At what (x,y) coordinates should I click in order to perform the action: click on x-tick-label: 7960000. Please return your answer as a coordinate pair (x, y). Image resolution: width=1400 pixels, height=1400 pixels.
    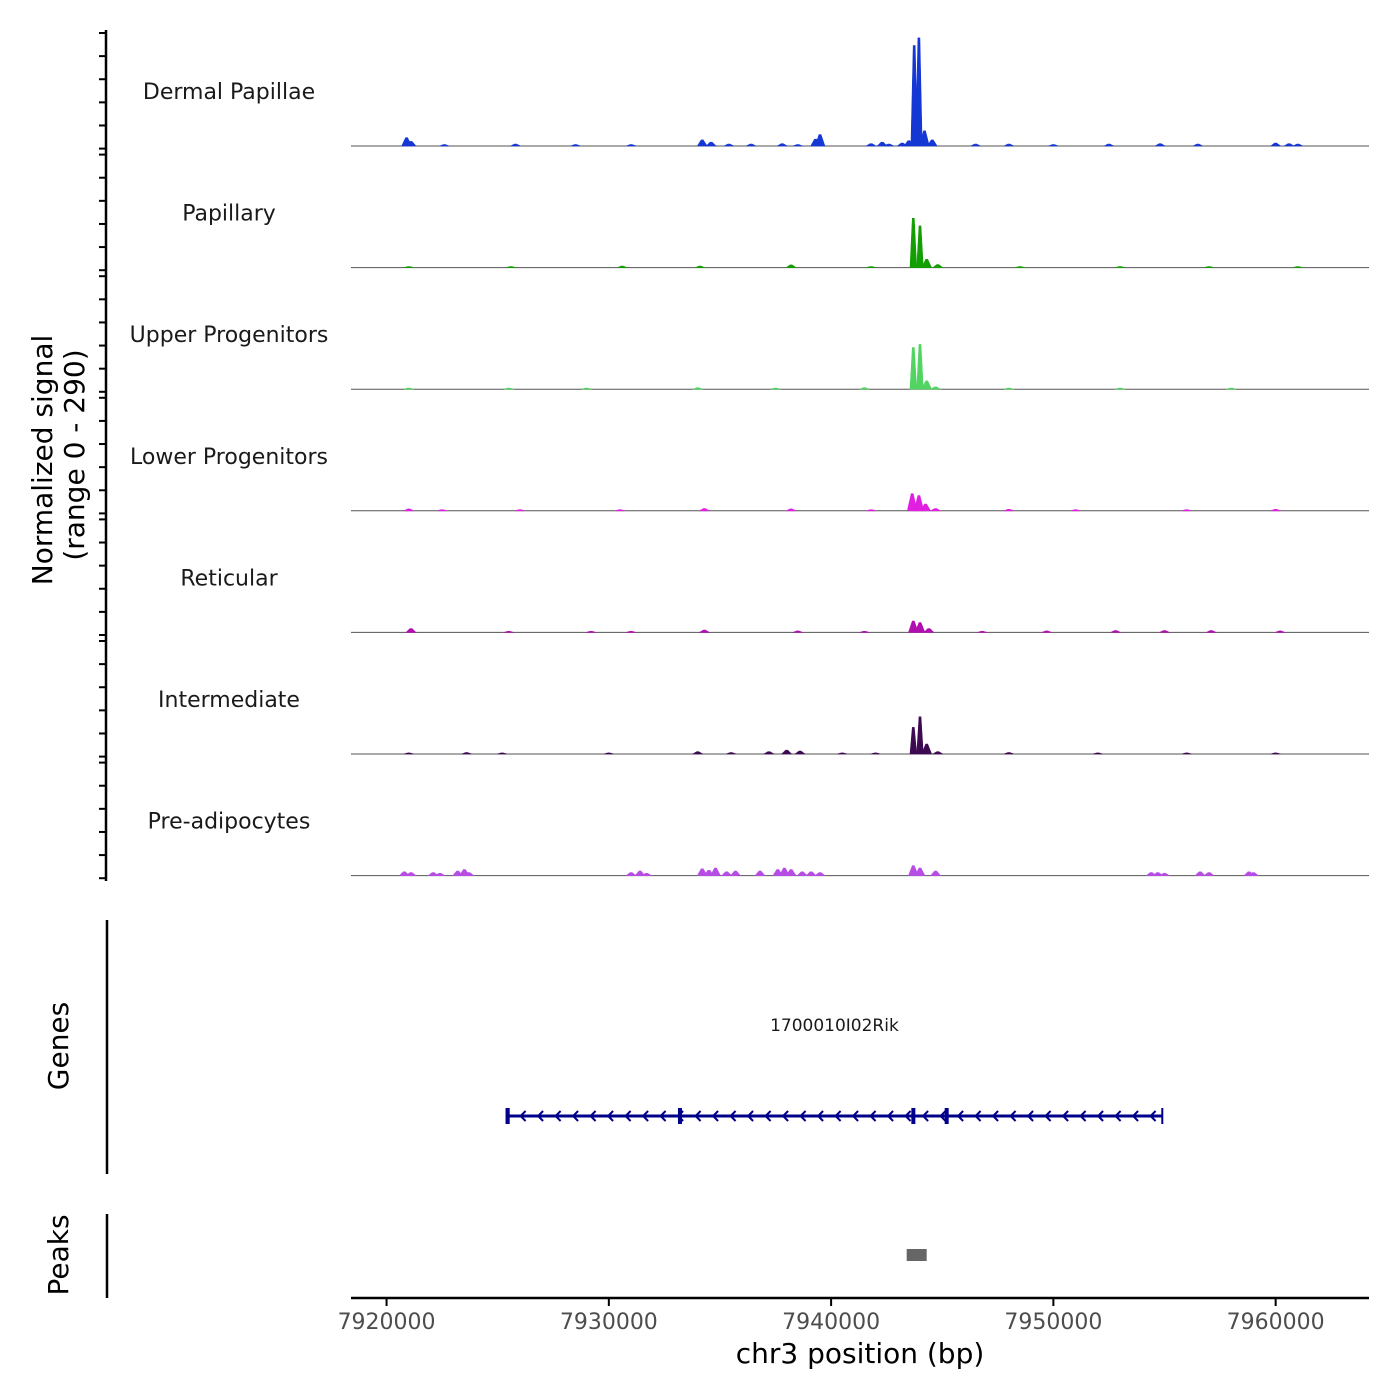
    Looking at the image, I should click on (1276, 1322).